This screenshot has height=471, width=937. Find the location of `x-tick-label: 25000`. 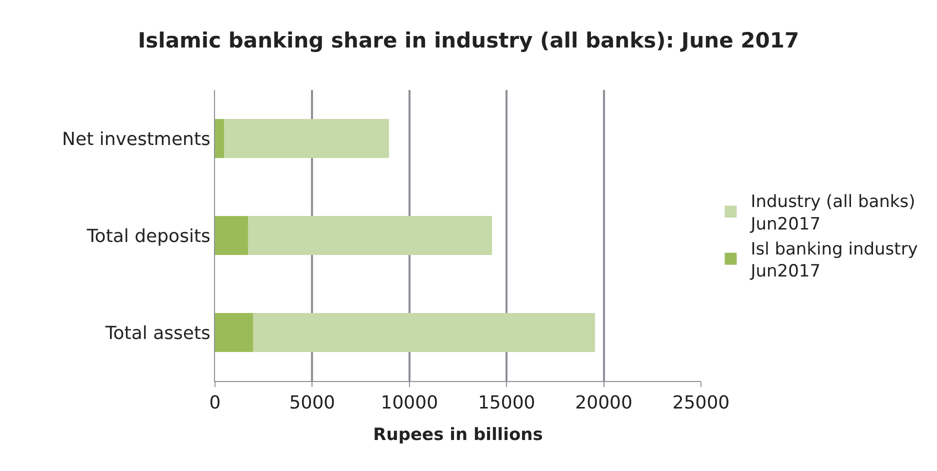

x-tick-label: 25000 is located at coordinates (701, 403).